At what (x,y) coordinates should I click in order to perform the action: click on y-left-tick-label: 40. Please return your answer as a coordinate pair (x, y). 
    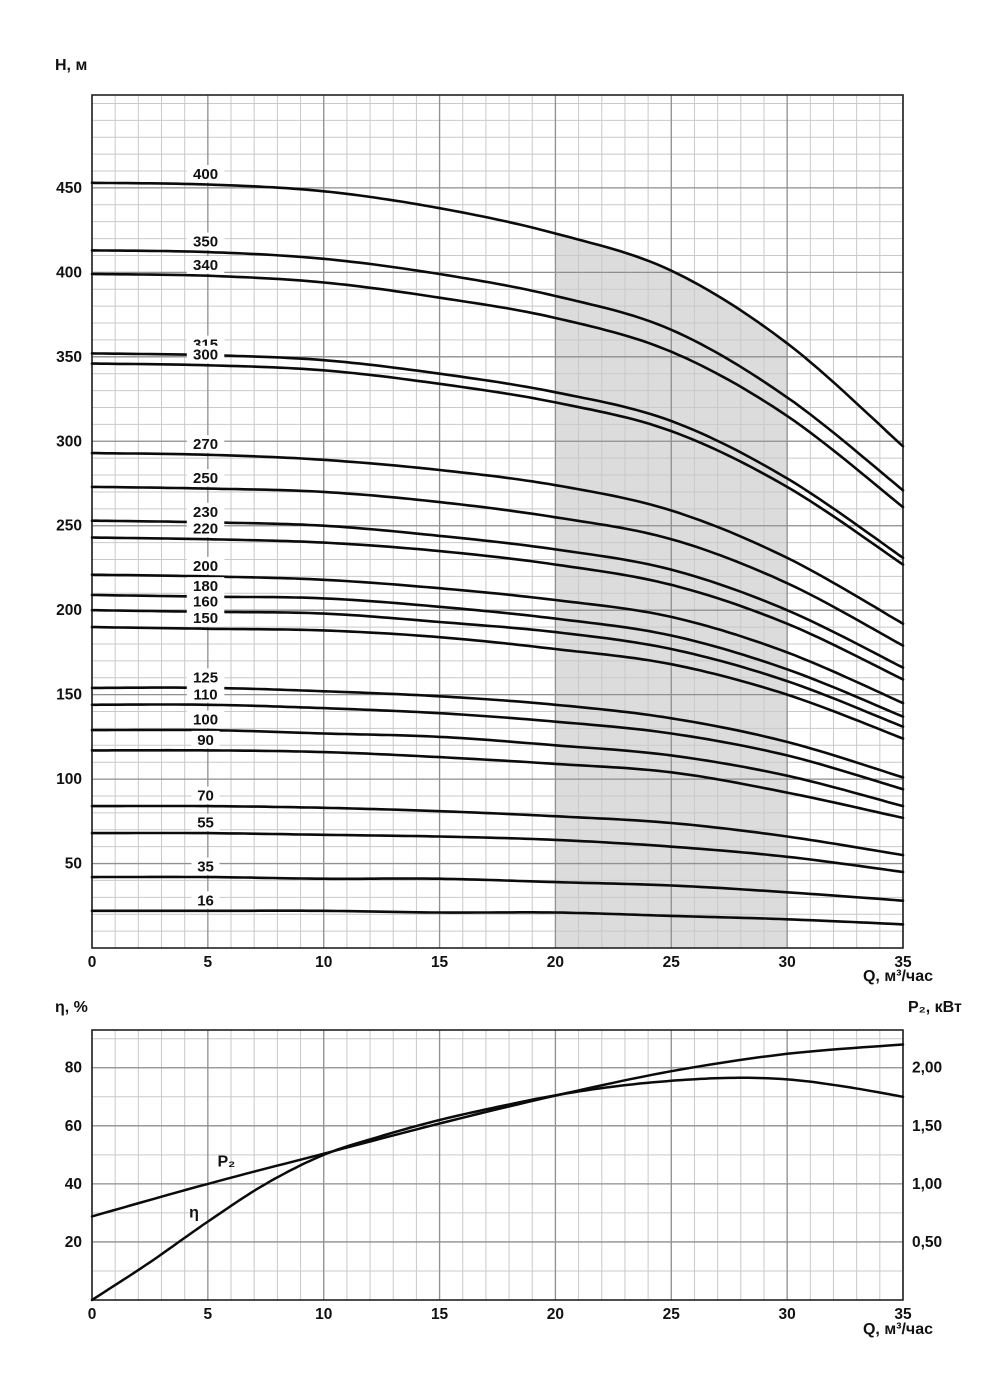
    Looking at the image, I should click on (73, 1184).